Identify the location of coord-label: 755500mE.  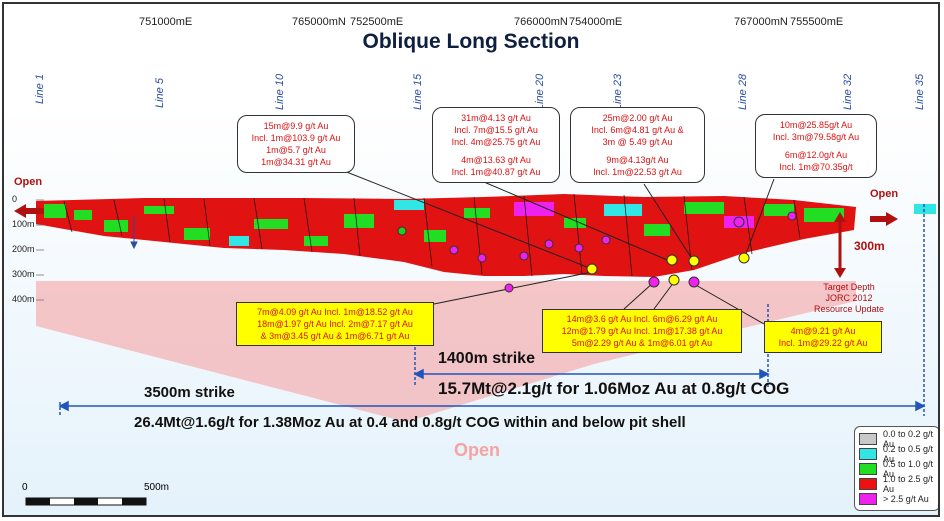
(817, 22).